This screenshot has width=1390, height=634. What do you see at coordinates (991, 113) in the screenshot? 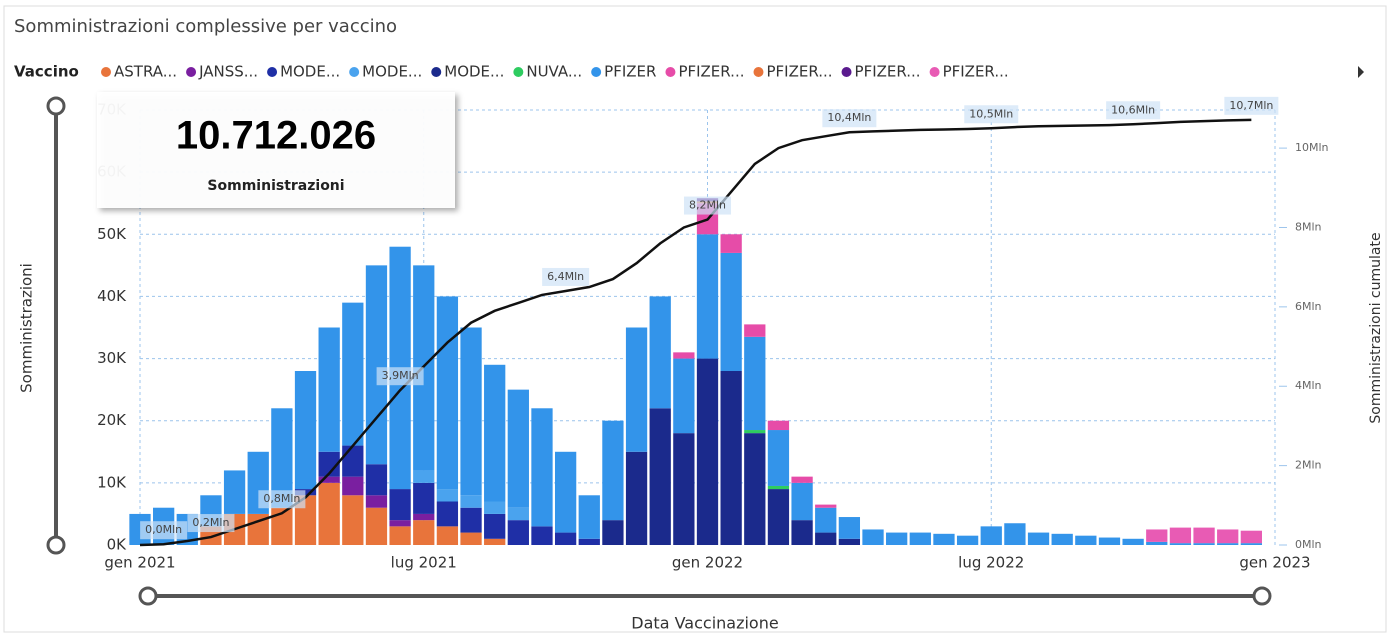
I see `value-label: 10,5Mln` at bounding box center [991, 113].